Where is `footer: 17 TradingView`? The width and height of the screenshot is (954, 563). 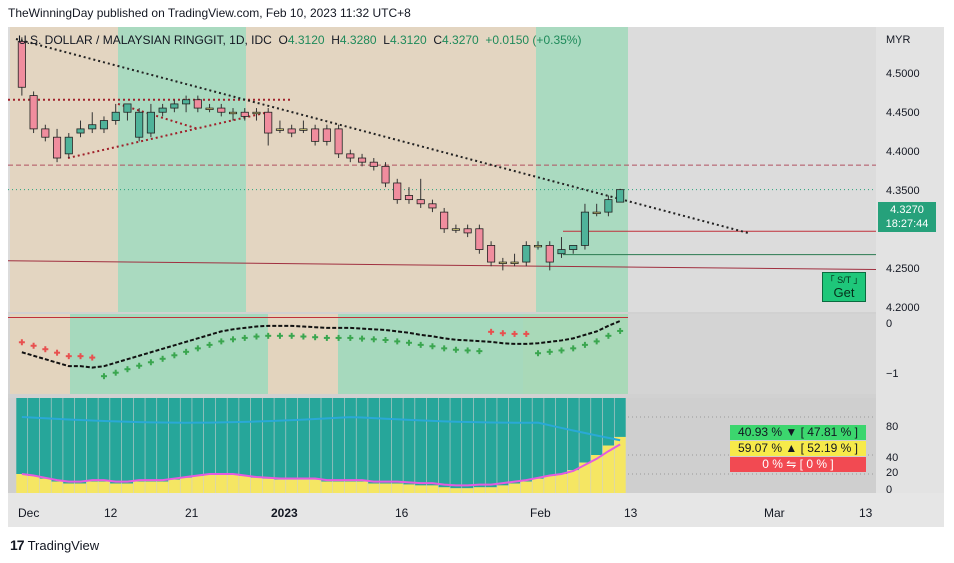 footer: 17 TradingView is located at coordinates (54, 545).